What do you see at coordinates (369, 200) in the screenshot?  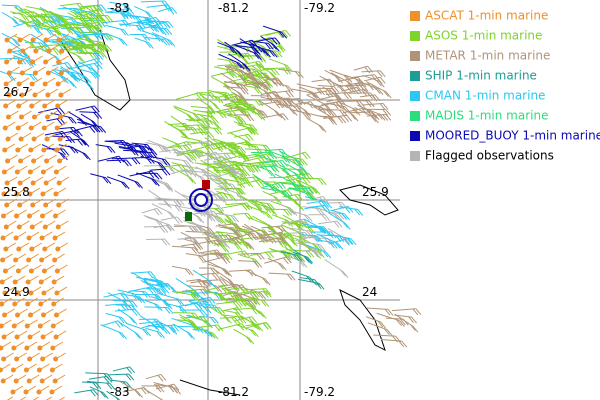 I see `coast` at bounding box center [369, 200].